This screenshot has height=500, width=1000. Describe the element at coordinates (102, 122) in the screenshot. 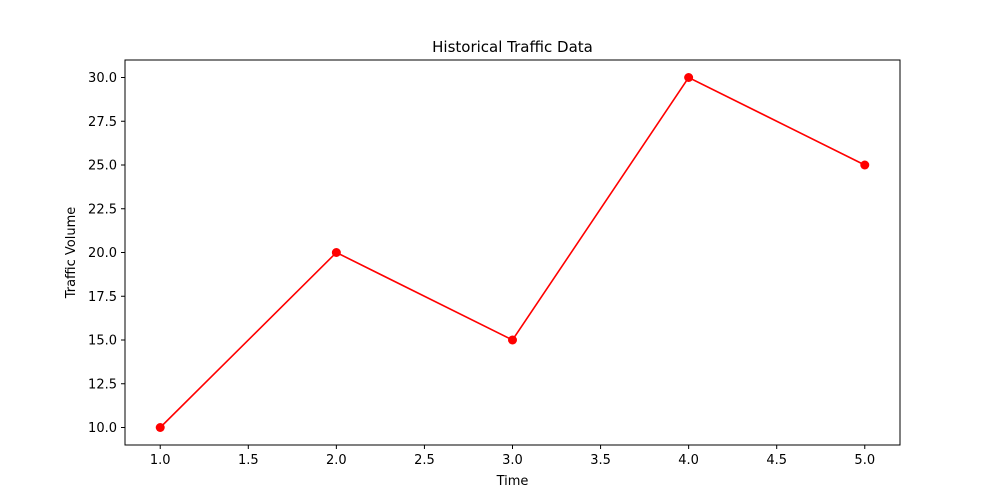

I see `y-tick-label: 27.5` at that location.